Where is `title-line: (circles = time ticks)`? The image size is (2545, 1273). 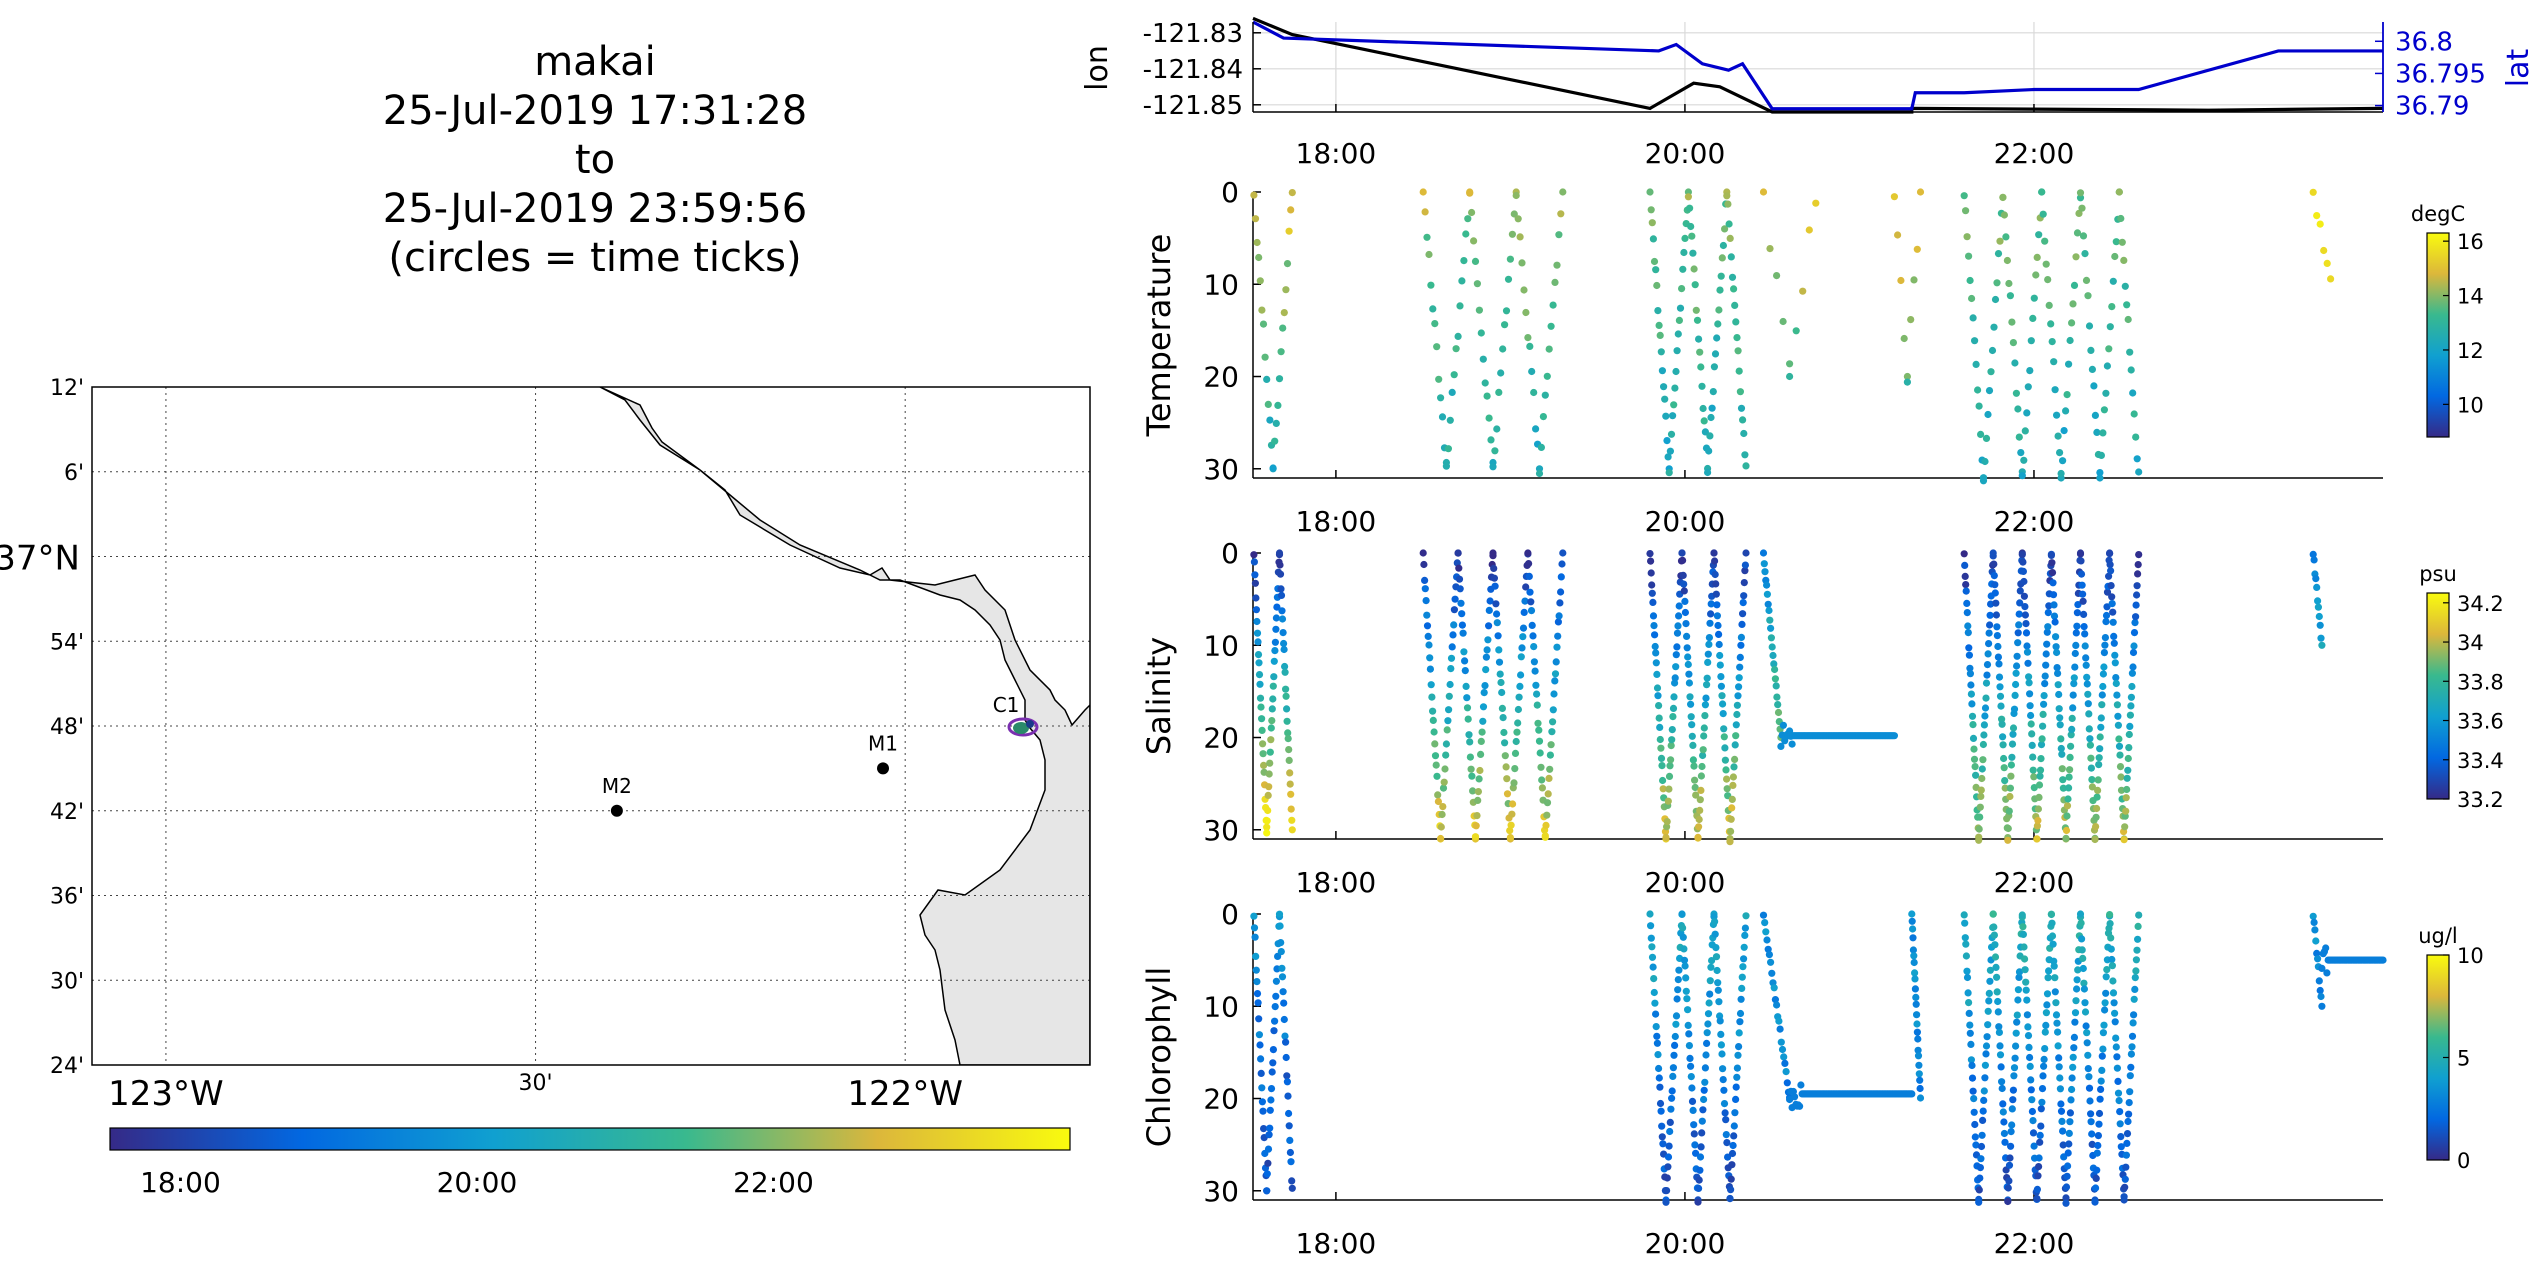
title-line: (circles = time ticks) is located at coordinates (595, 258).